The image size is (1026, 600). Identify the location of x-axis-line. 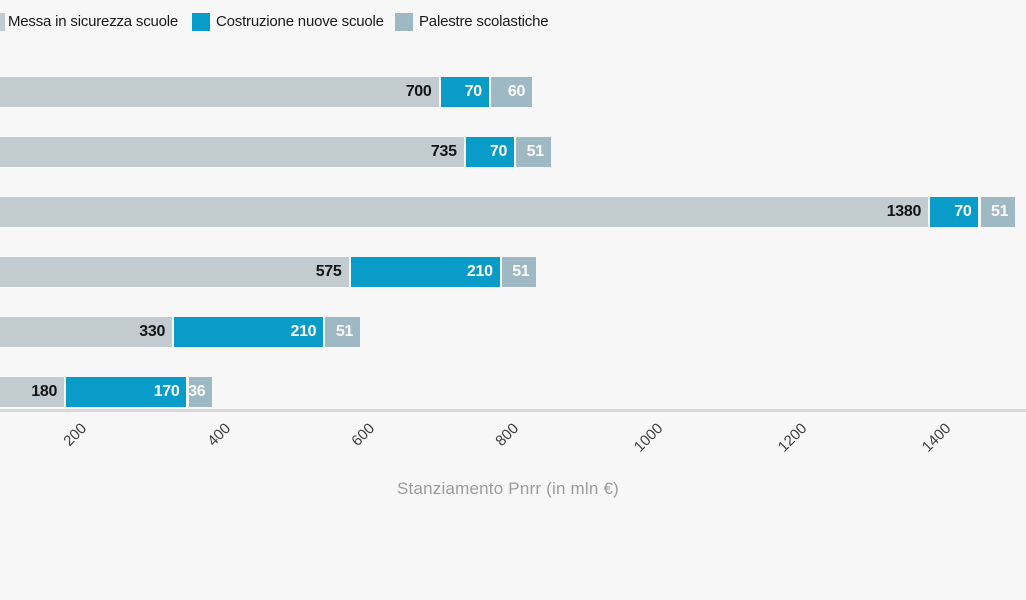
(513, 410).